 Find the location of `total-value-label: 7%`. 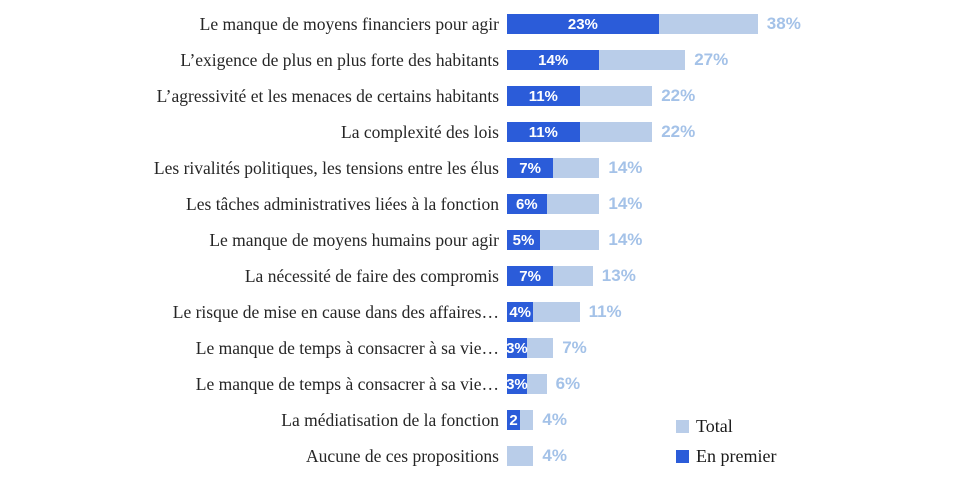

total-value-label: 7% is located at coordinates (574, 347).